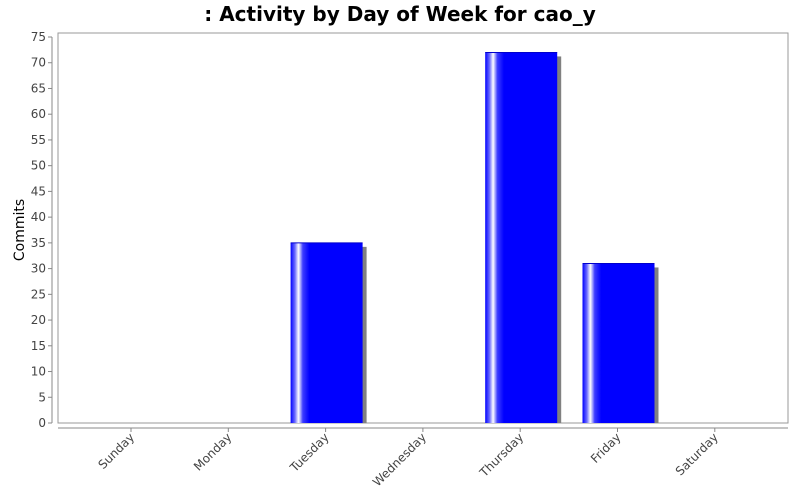  I want to click on bar-thursday, so click(521, 237).